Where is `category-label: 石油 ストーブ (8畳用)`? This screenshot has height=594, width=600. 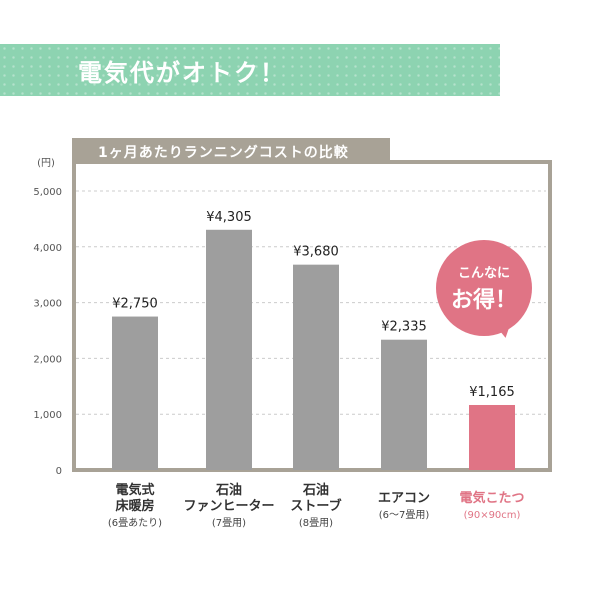
category-label: 石油 ストーブ (8畳用) is located at coordinates (316, 507).